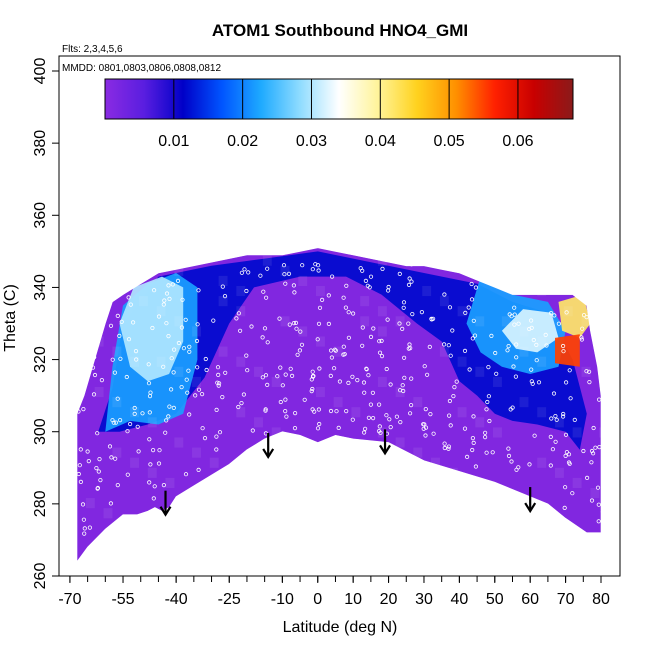 This screenshot has height=650, width=650. What do you see at coordinates (348, 473) in the screenshot?
I see `dip-arrows` at bounding box center [348, 473].